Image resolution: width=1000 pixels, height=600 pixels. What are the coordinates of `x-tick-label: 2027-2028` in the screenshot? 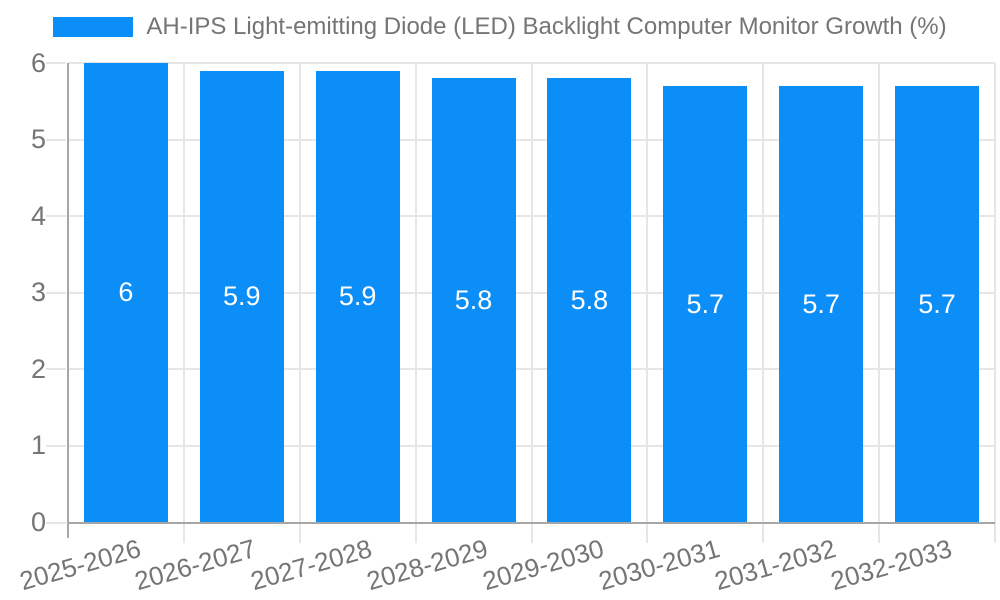 It's located at (311, 564).